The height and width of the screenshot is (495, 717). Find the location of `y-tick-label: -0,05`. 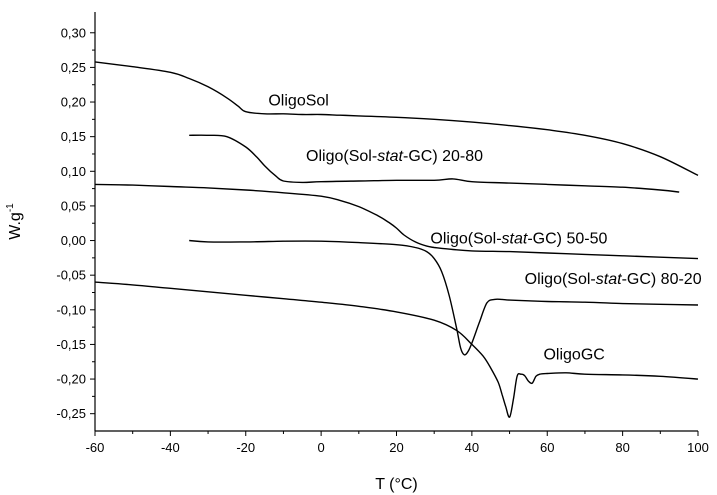

y-tick-label: -0,05 is located at coordinates (71, 275).